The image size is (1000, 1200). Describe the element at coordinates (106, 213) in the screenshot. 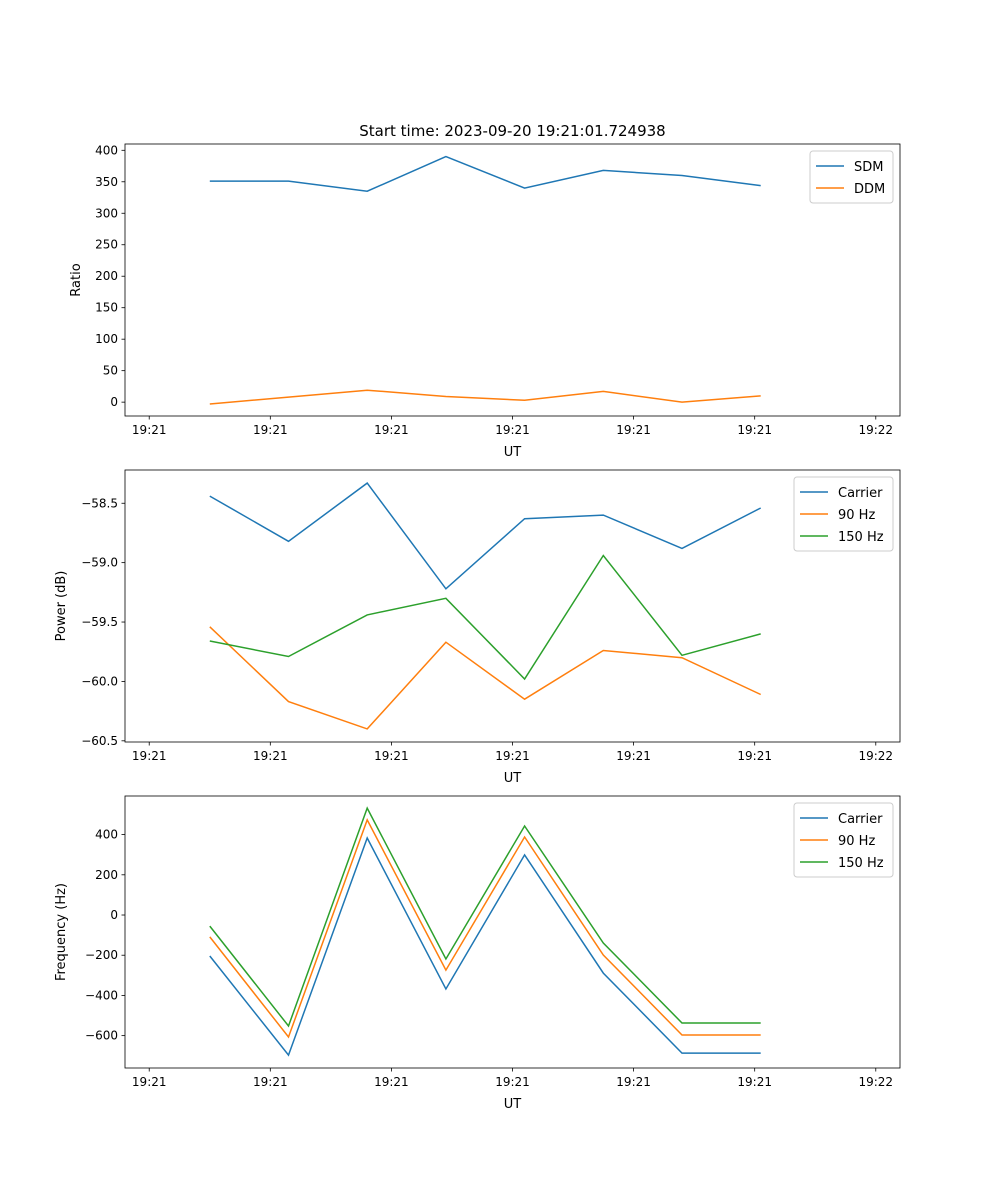

I see `y-tick-label: 300` at that location.